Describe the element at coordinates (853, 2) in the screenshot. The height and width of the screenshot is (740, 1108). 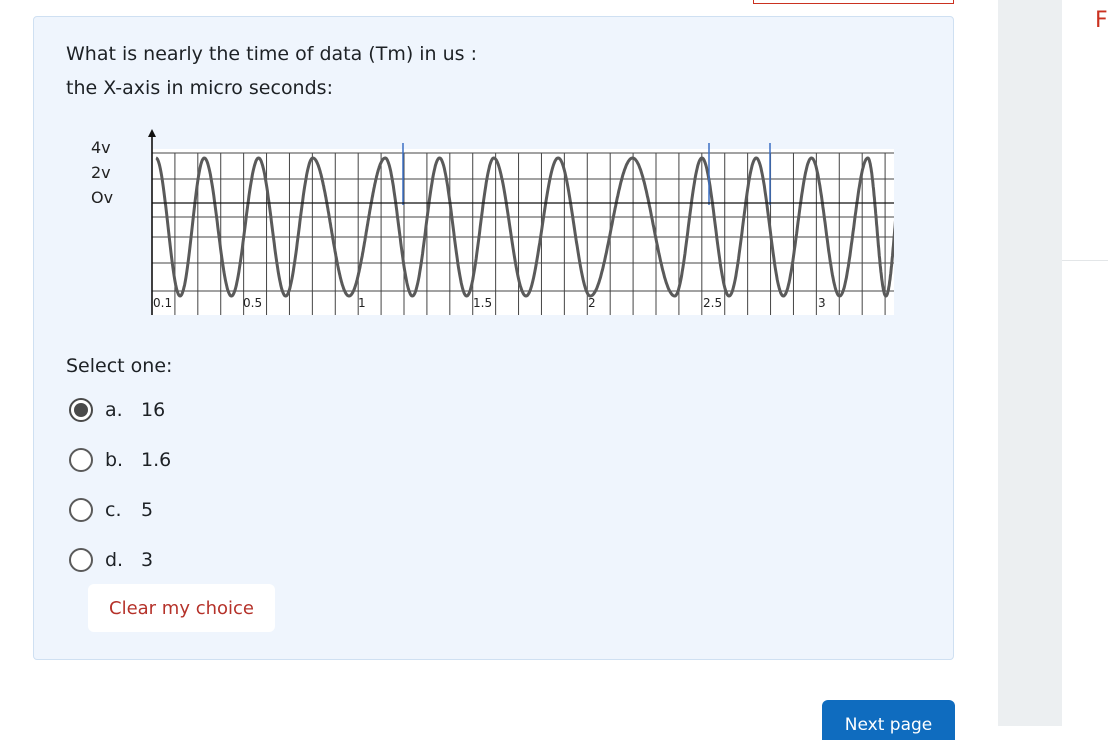
I see `top-tab-outline` at that location.